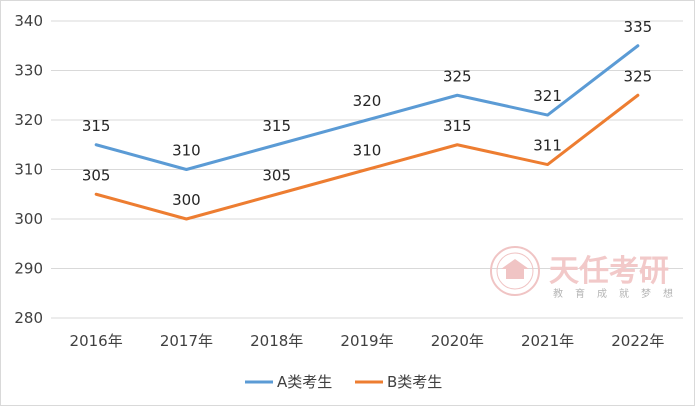  I want to click on x-tick-label: 2020年, so click(457, 341).